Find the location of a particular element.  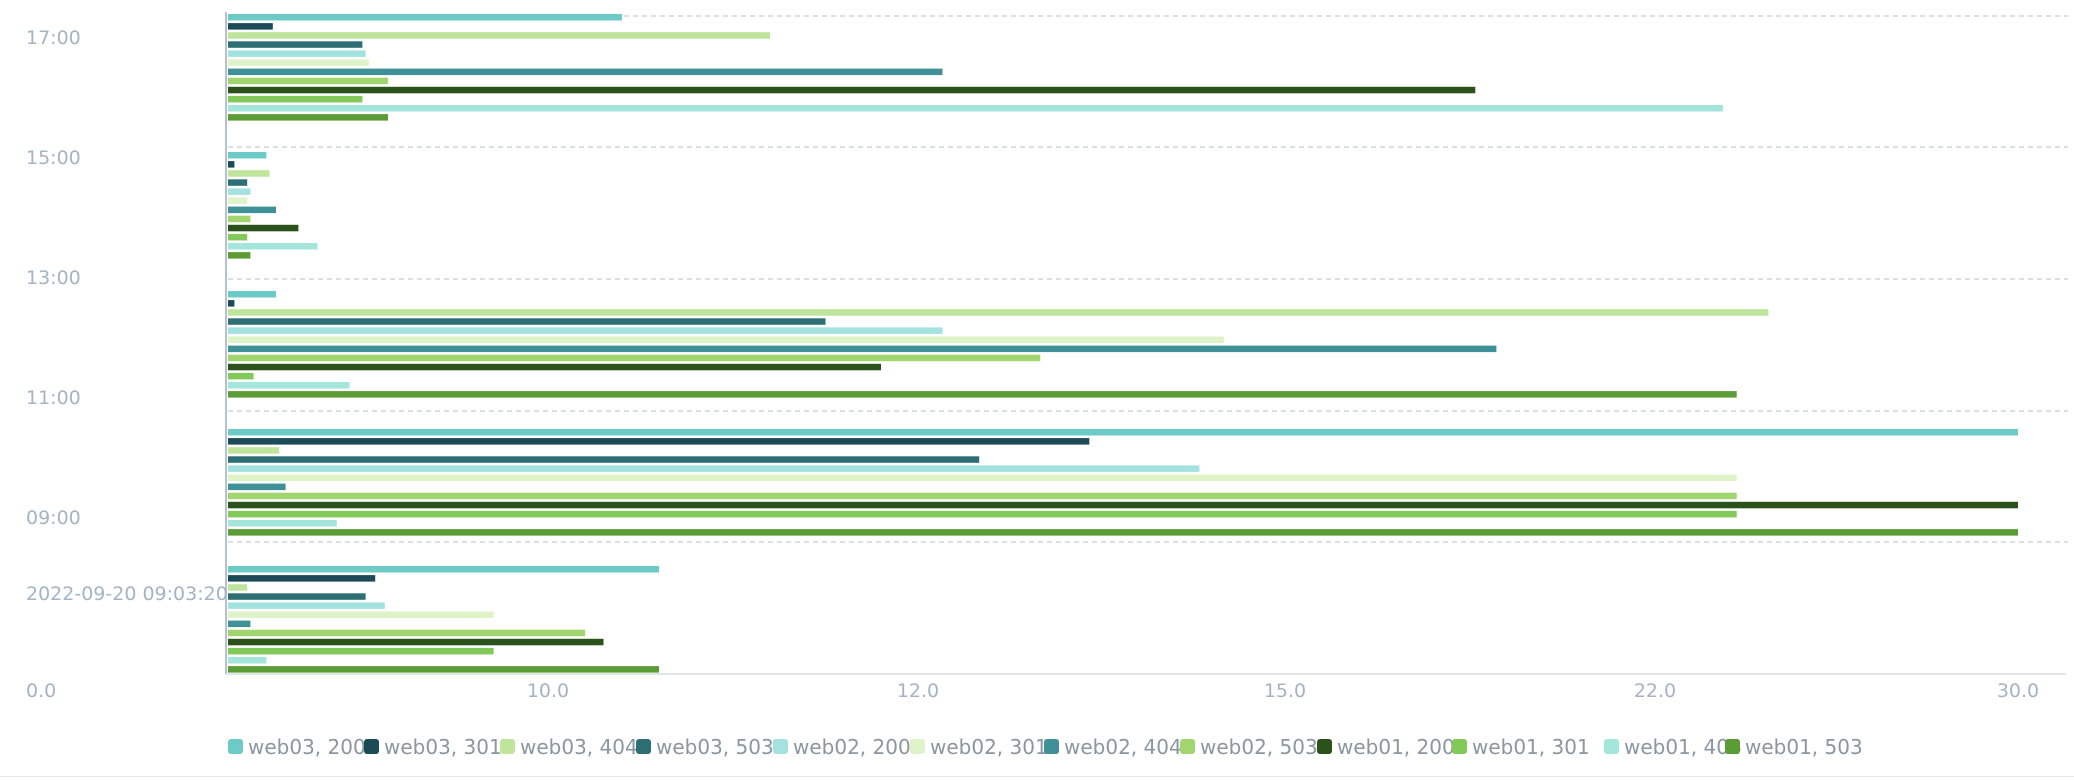

y-tick-label: 15:00 is located at coordinates (53, 158).